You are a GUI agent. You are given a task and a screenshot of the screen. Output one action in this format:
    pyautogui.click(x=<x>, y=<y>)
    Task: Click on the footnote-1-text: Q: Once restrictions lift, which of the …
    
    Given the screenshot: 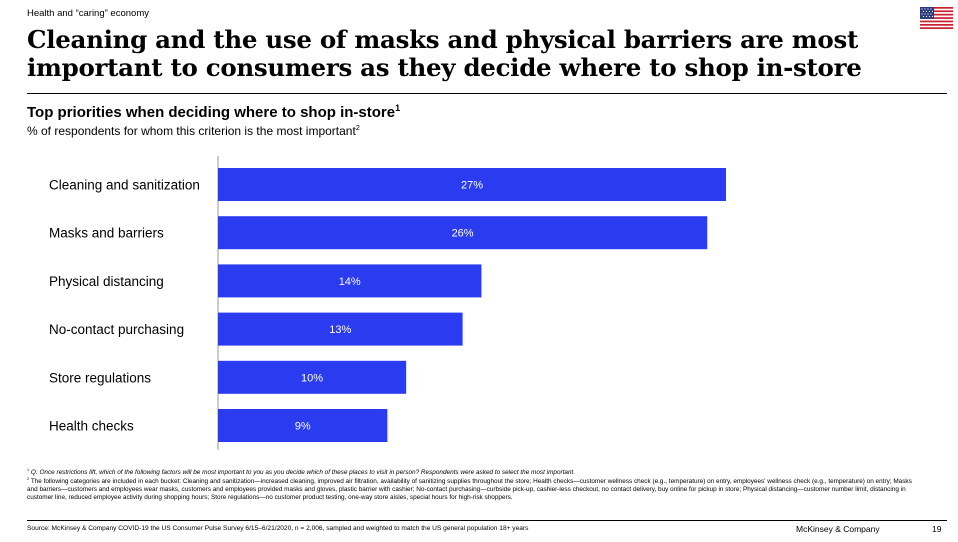 What is the action you would take?
    pyautogui.click(x=303, y=472)
    